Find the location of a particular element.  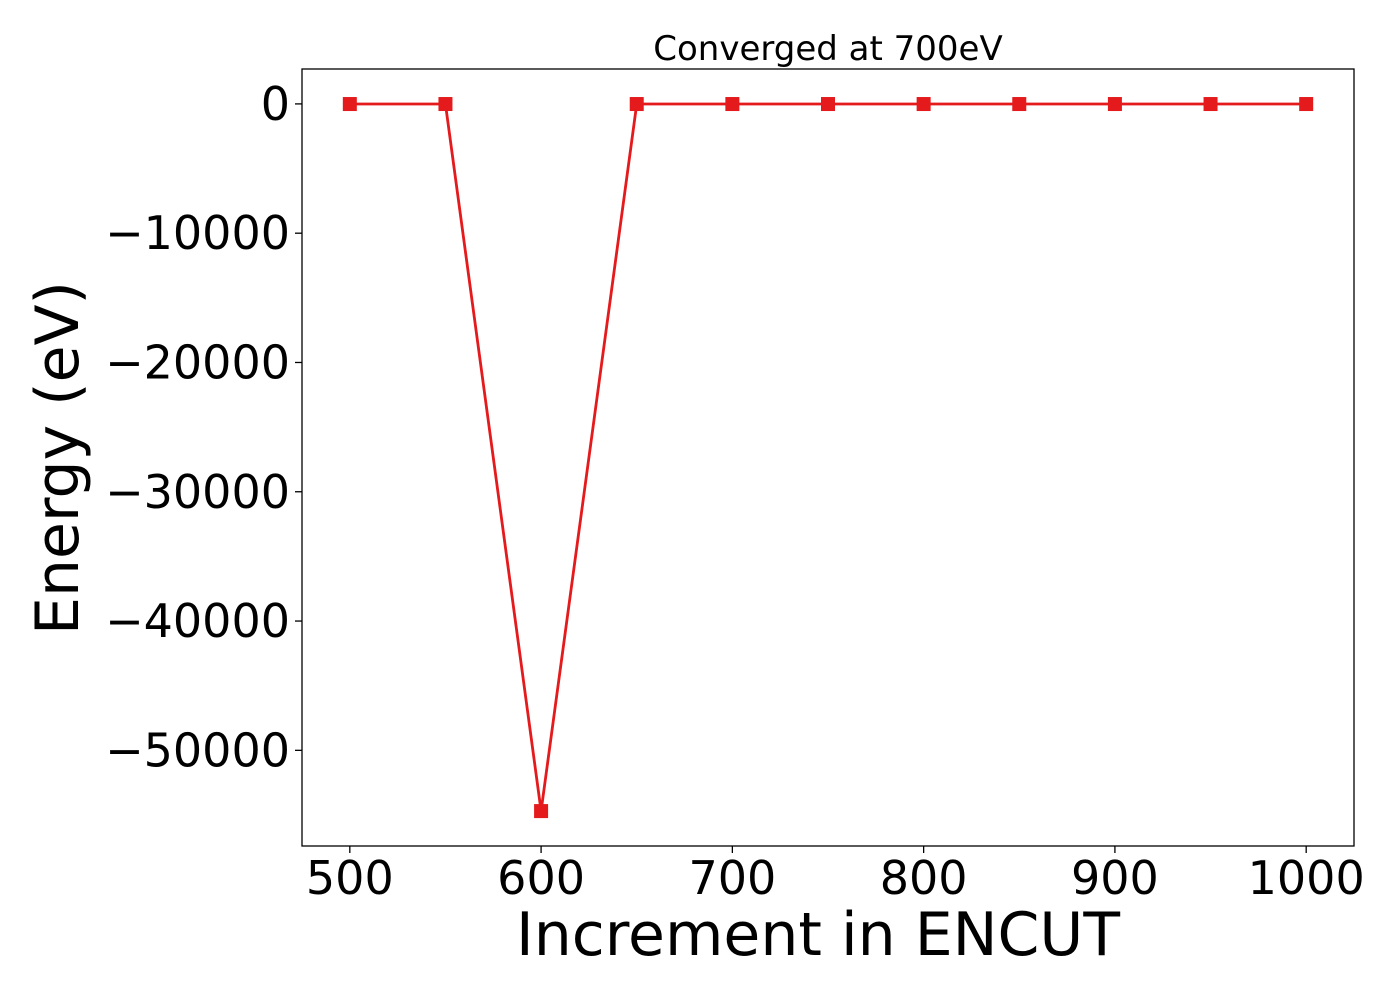

y-tick-label: 0 is located at coordinates (275, 104).